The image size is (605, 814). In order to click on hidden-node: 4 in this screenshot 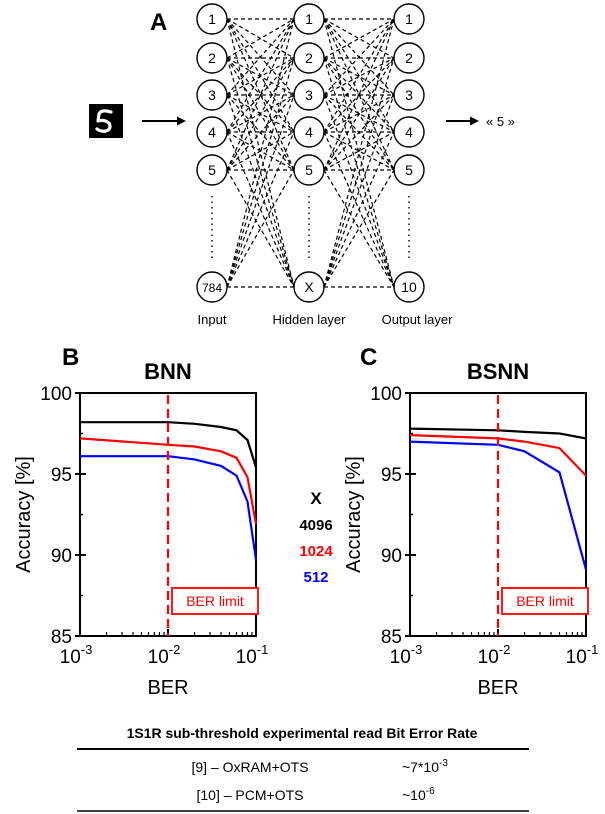, I will do `click(309, 132)`.